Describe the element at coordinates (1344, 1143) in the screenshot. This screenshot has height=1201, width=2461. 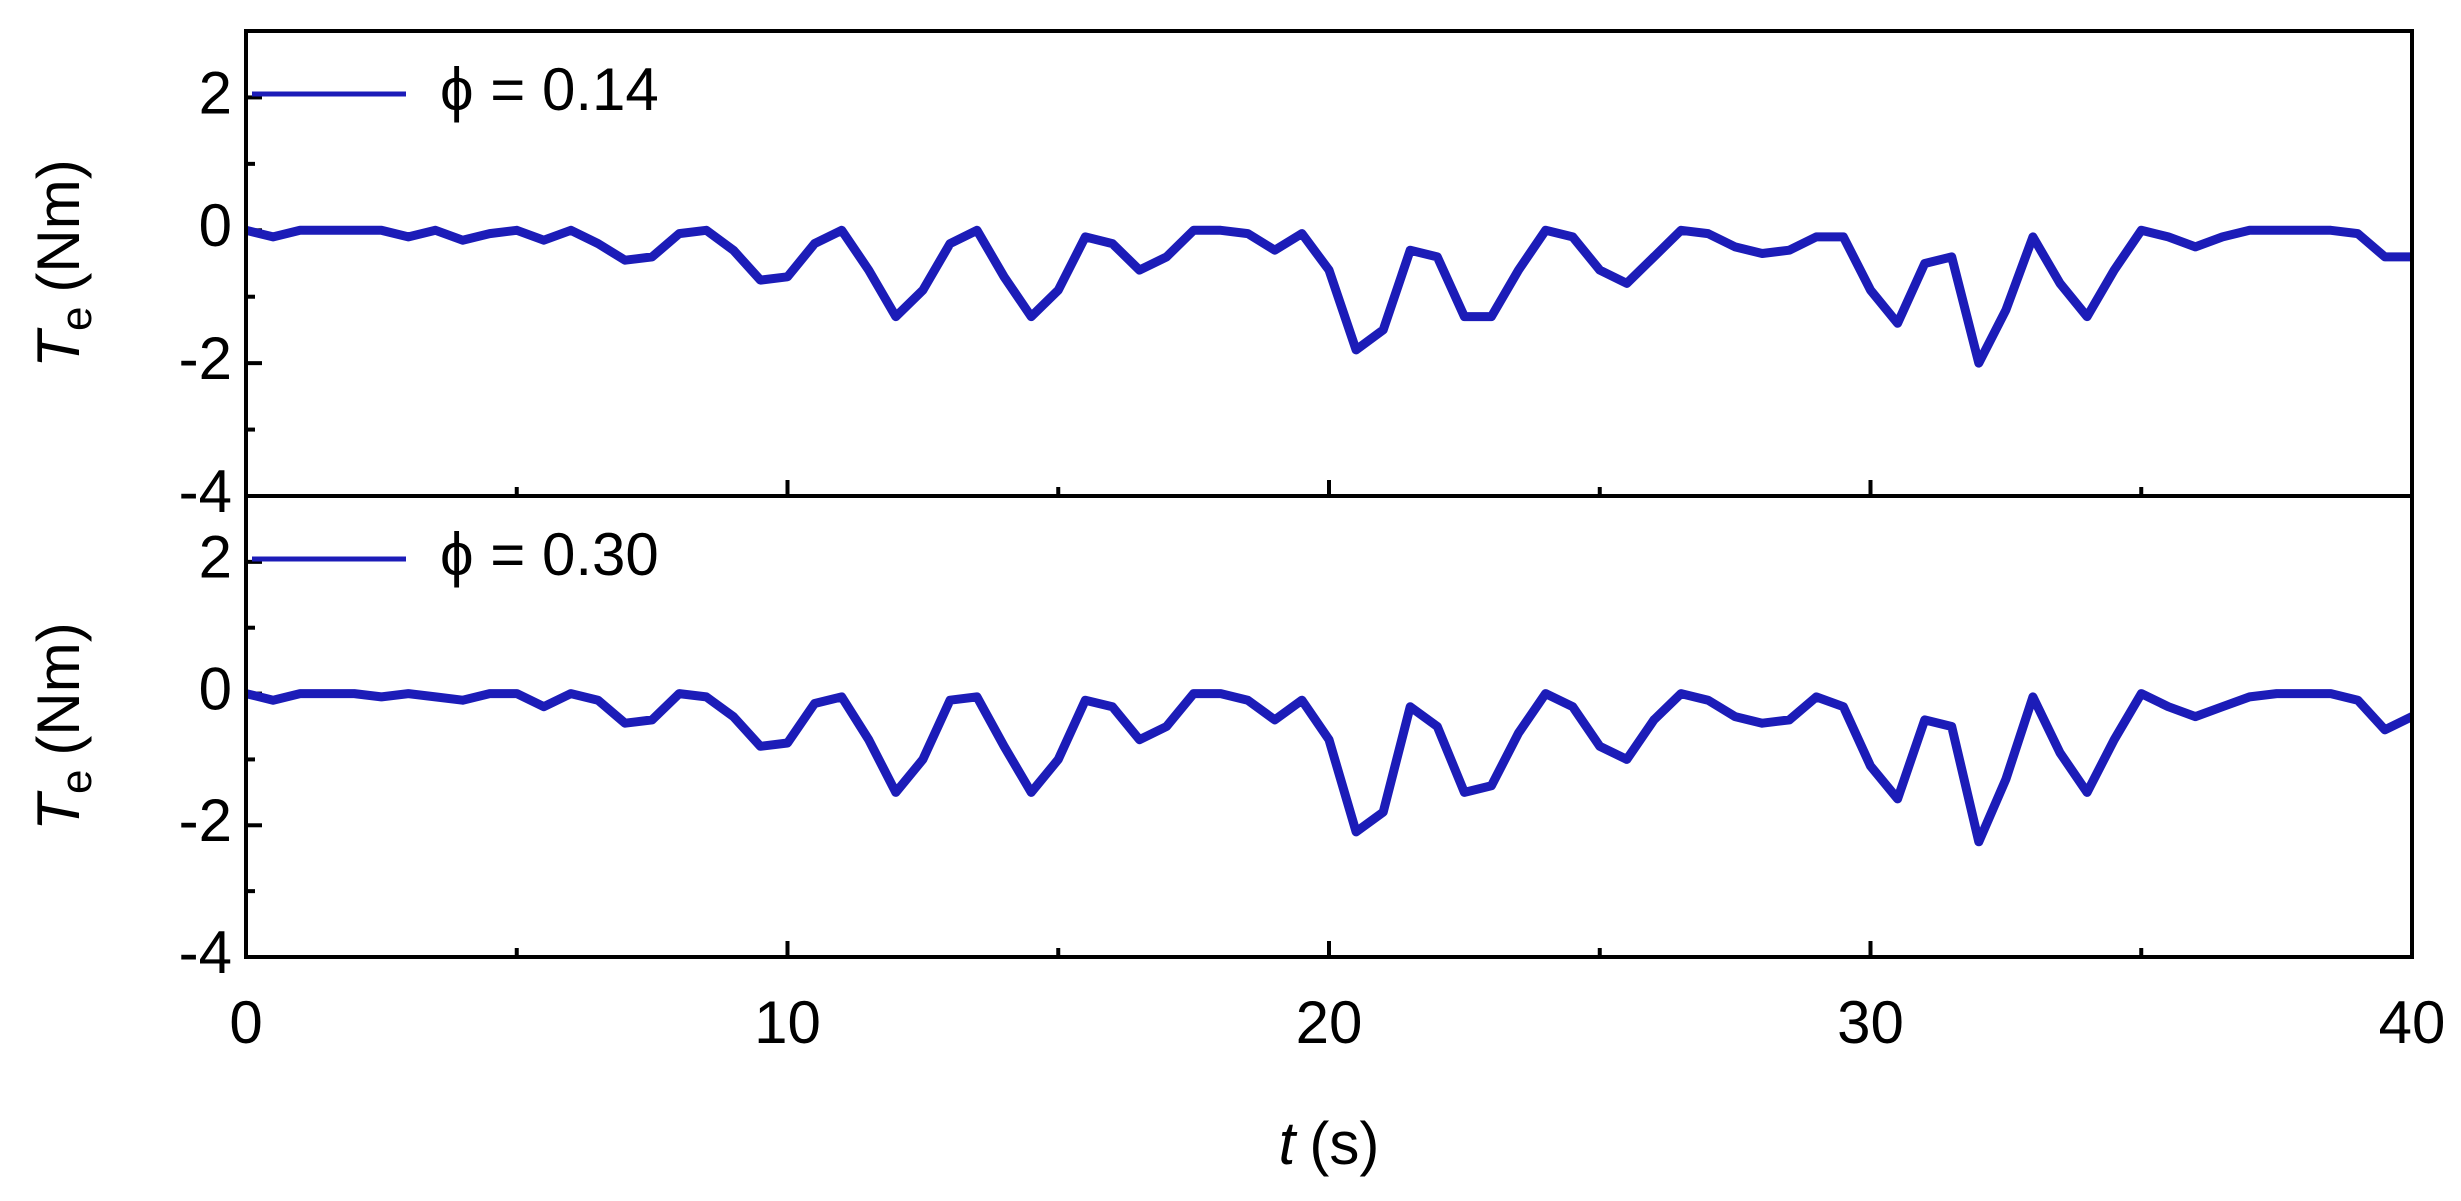
I see `x-label-unit: (s)` at that location.